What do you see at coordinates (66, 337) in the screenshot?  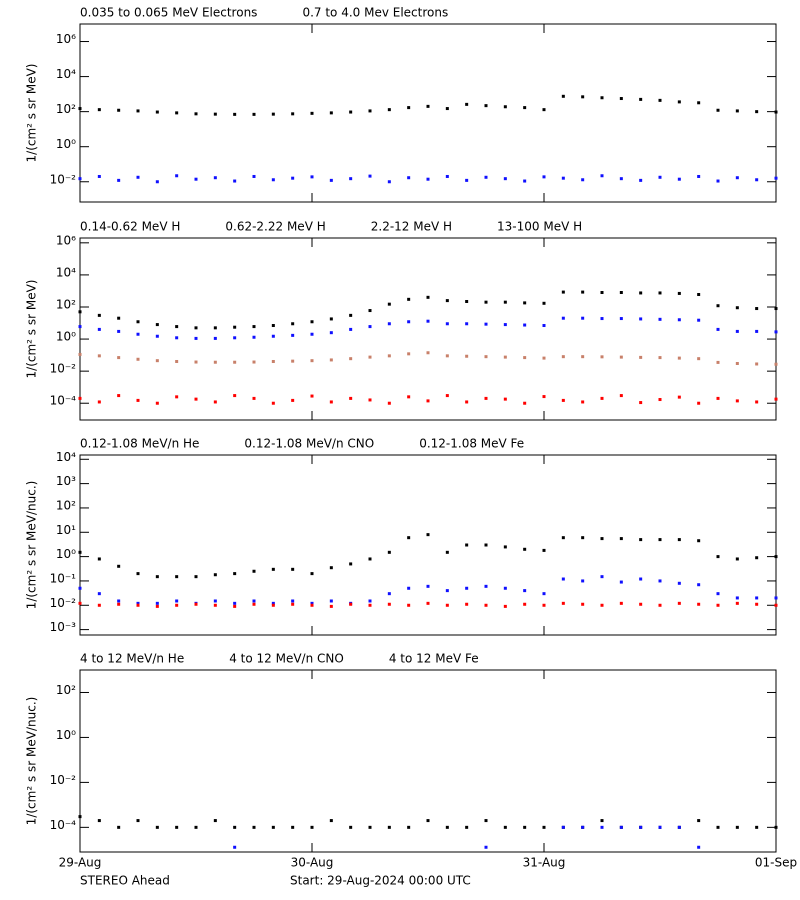 I see `y-tick-label: 10⁰` at bounding box center [66, 337].